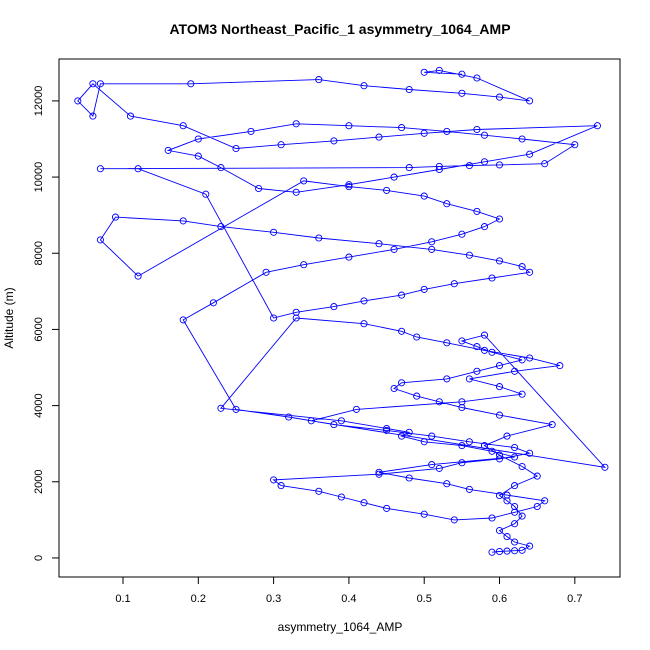  What do you see at coordinates (424, 599) in the screenshot?
I see `x-tick-label: 0.5` at bounding box center [424, 599].